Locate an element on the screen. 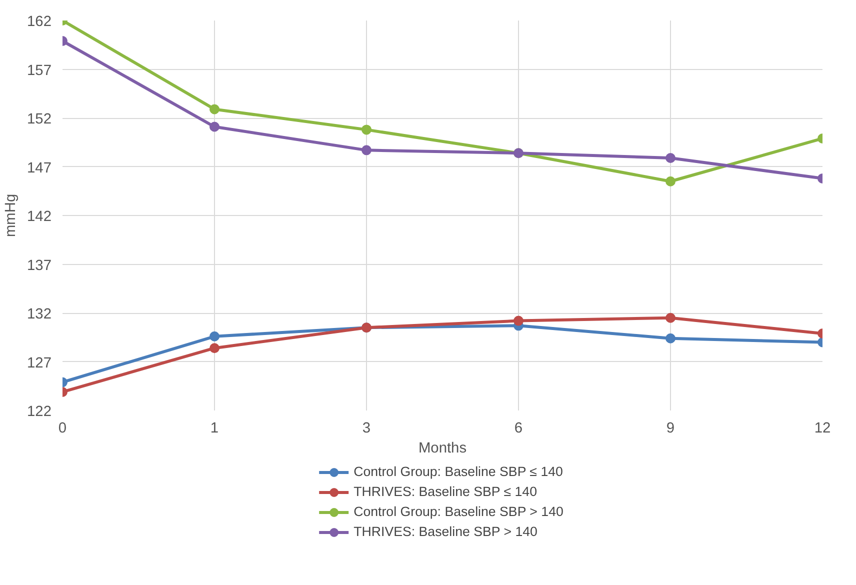 The image size is (856, 585). y-tick-label: 127 is located at coordinates (39, 363).